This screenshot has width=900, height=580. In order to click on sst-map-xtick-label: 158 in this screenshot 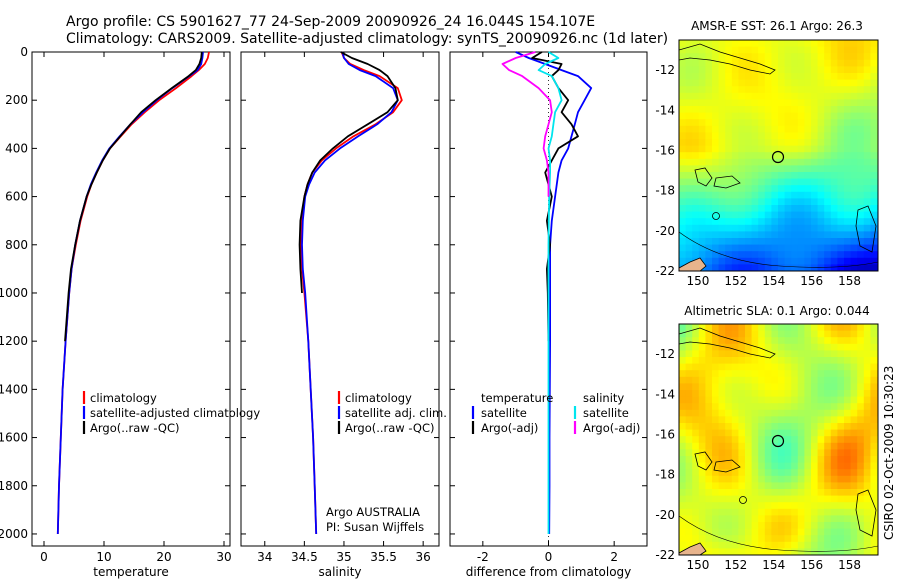, I will do `click(849, 281)`.